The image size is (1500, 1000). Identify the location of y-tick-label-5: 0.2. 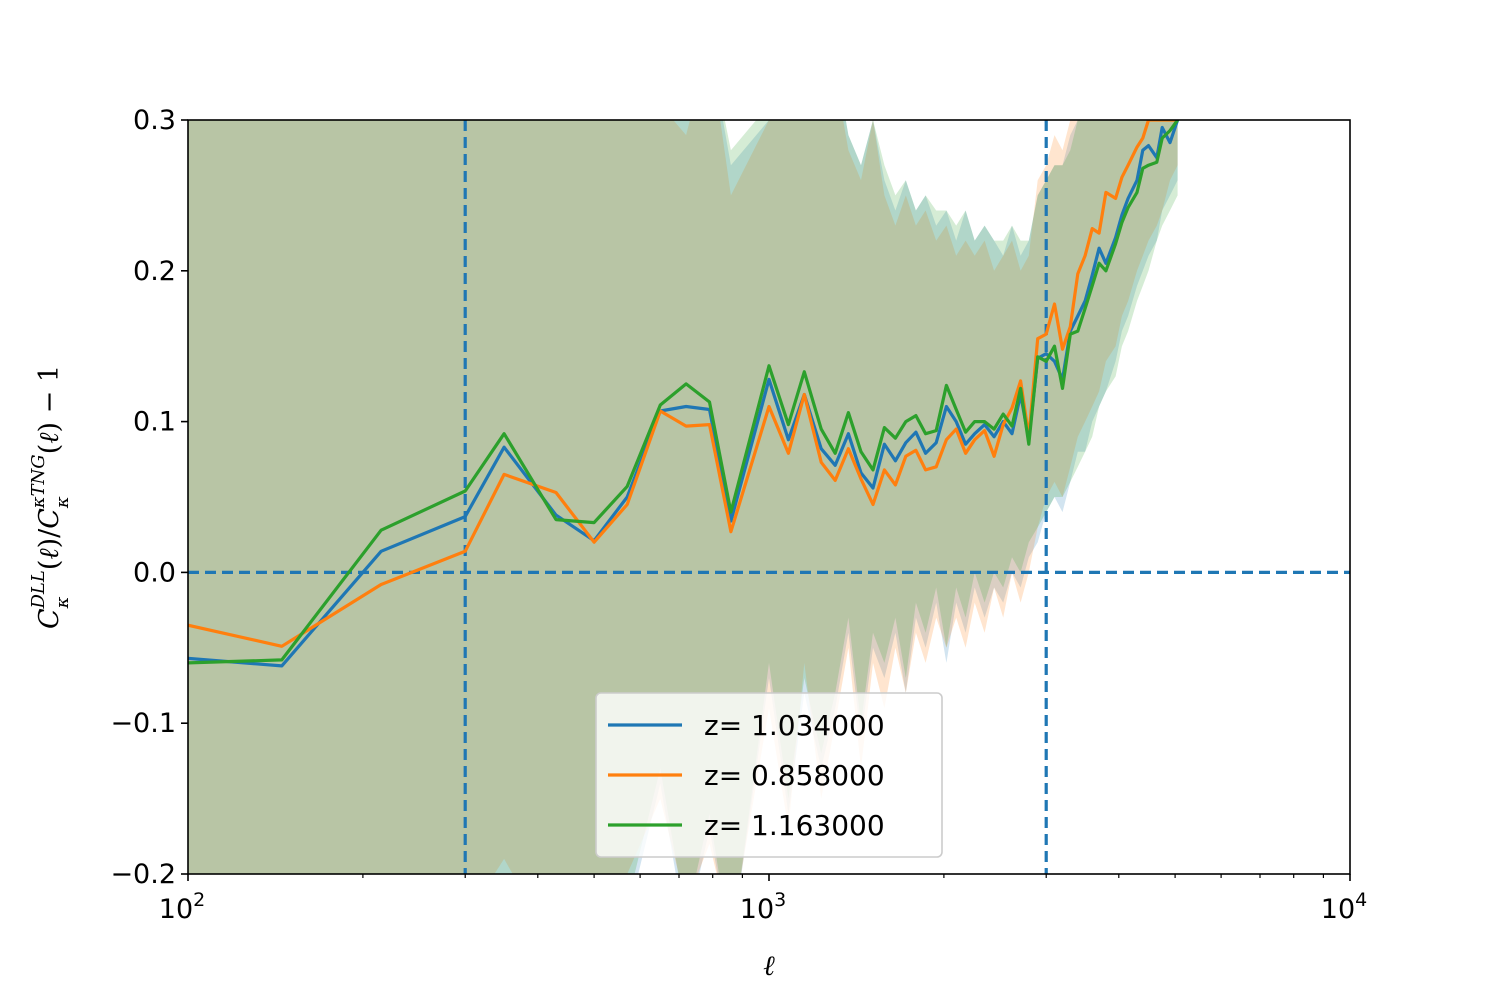
(154, 271).